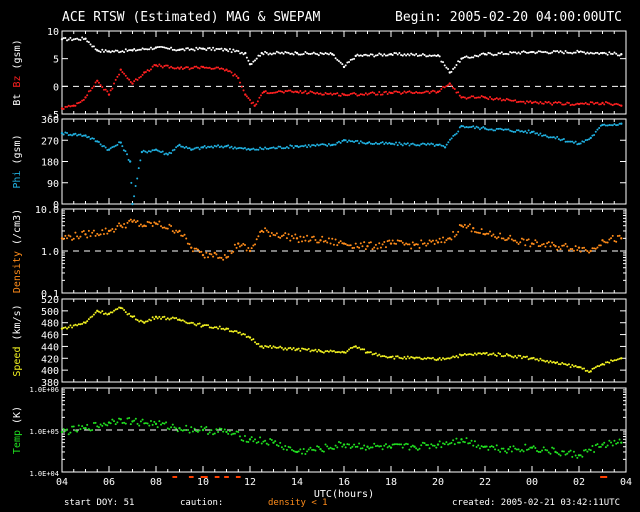 The height and width of the screenshot is (512, 640). Describe the element at coordinates (50, 312) in the screenshot. I see `y-tick-label-speed: 500` at that location.